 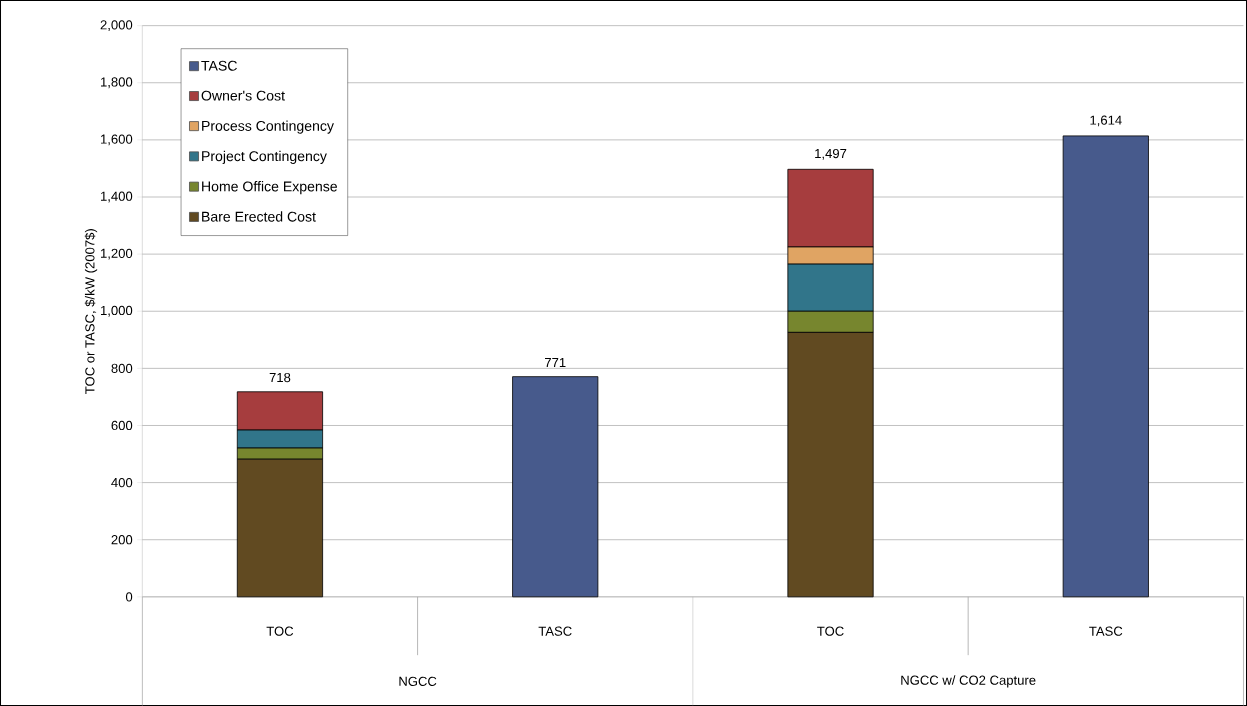 I want to click on y-tick-label: 800, so click(x=122, y=368).